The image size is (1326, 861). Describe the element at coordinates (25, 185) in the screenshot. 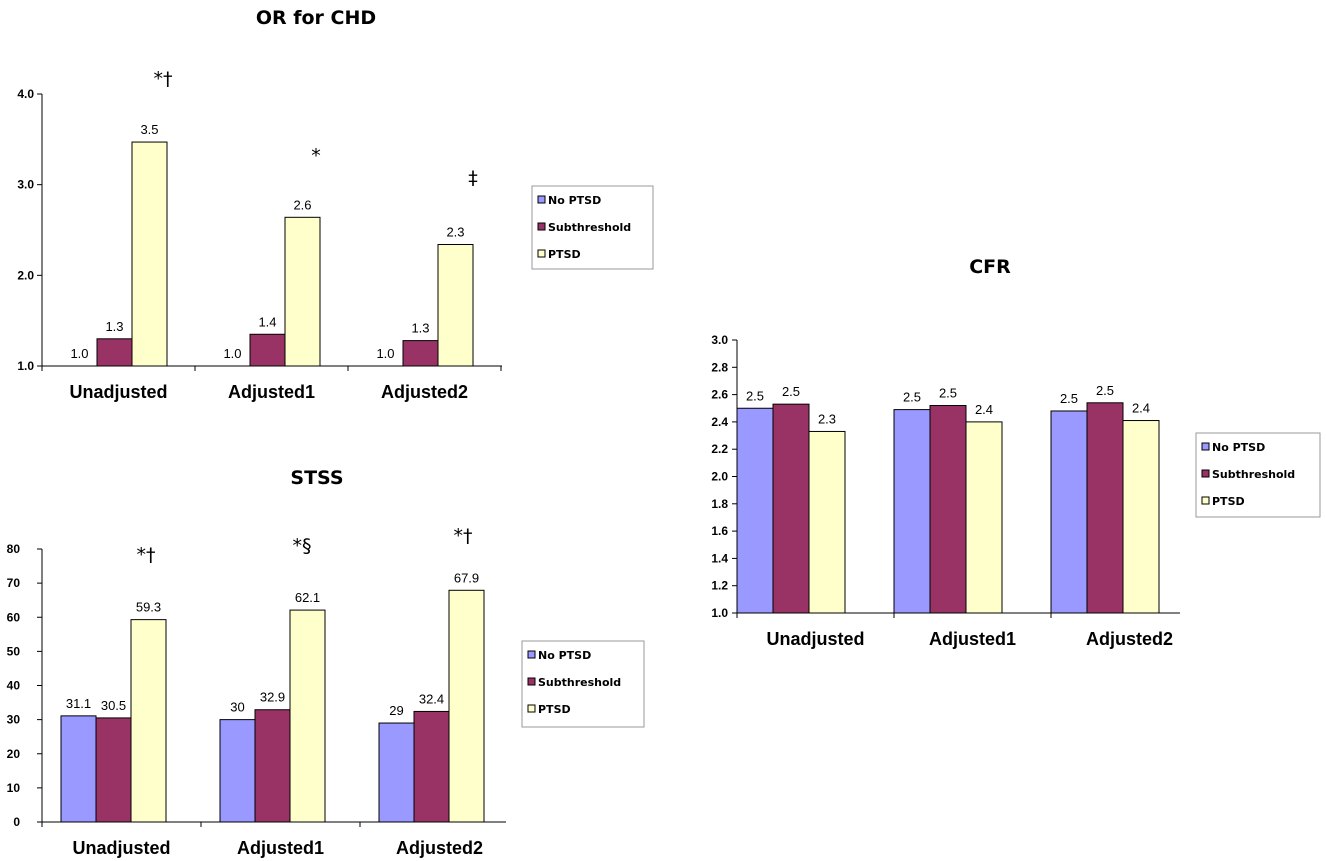

I see `y-tick-label: 3.0` at that location.